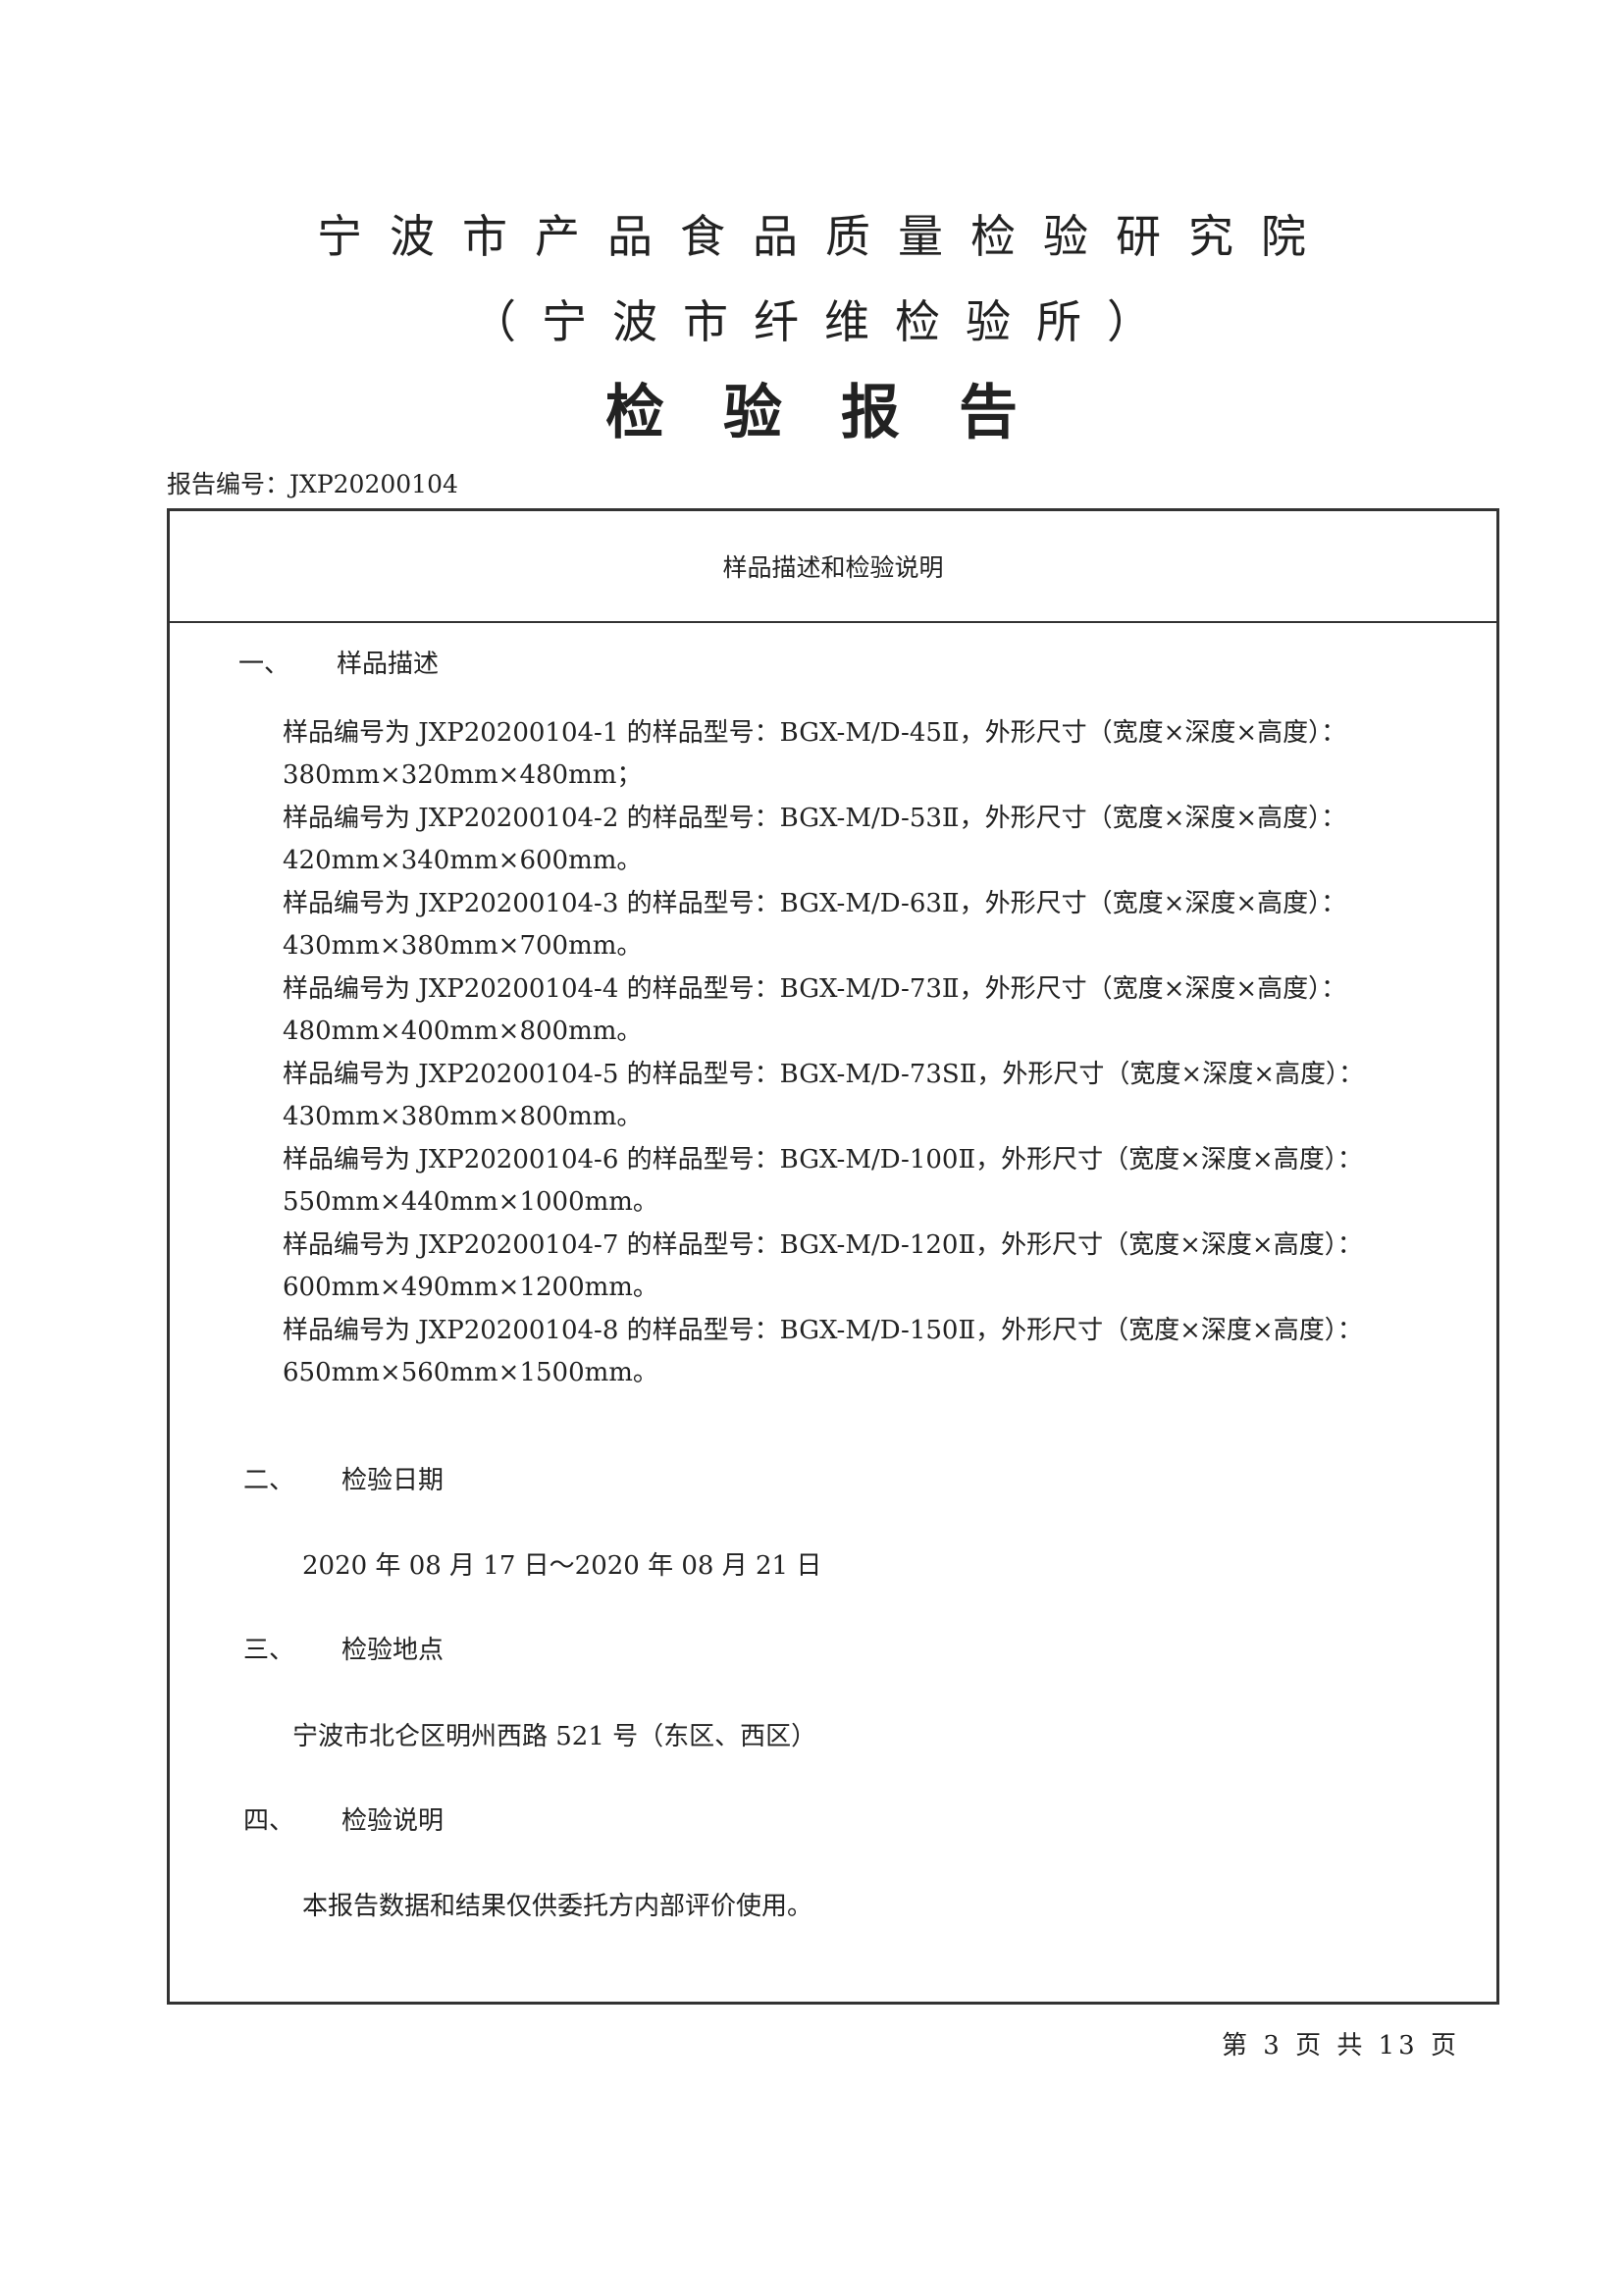  Describe the element at coordinates (463, 860) in the screenshot. I see `sample-size: 420mm×340mm×600mm。` at that location.